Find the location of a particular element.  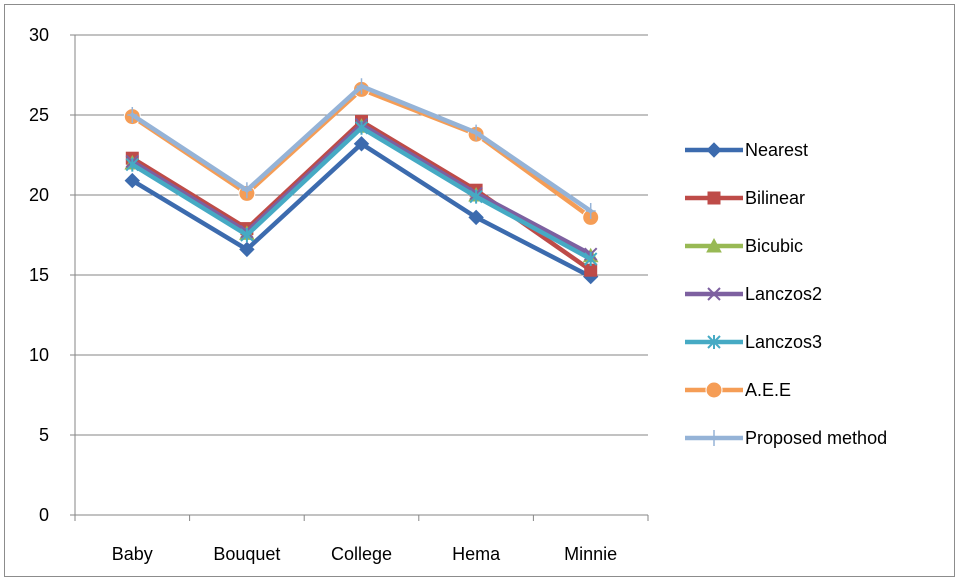

y-tick-label: 20 is located at coordinates (39, 195).